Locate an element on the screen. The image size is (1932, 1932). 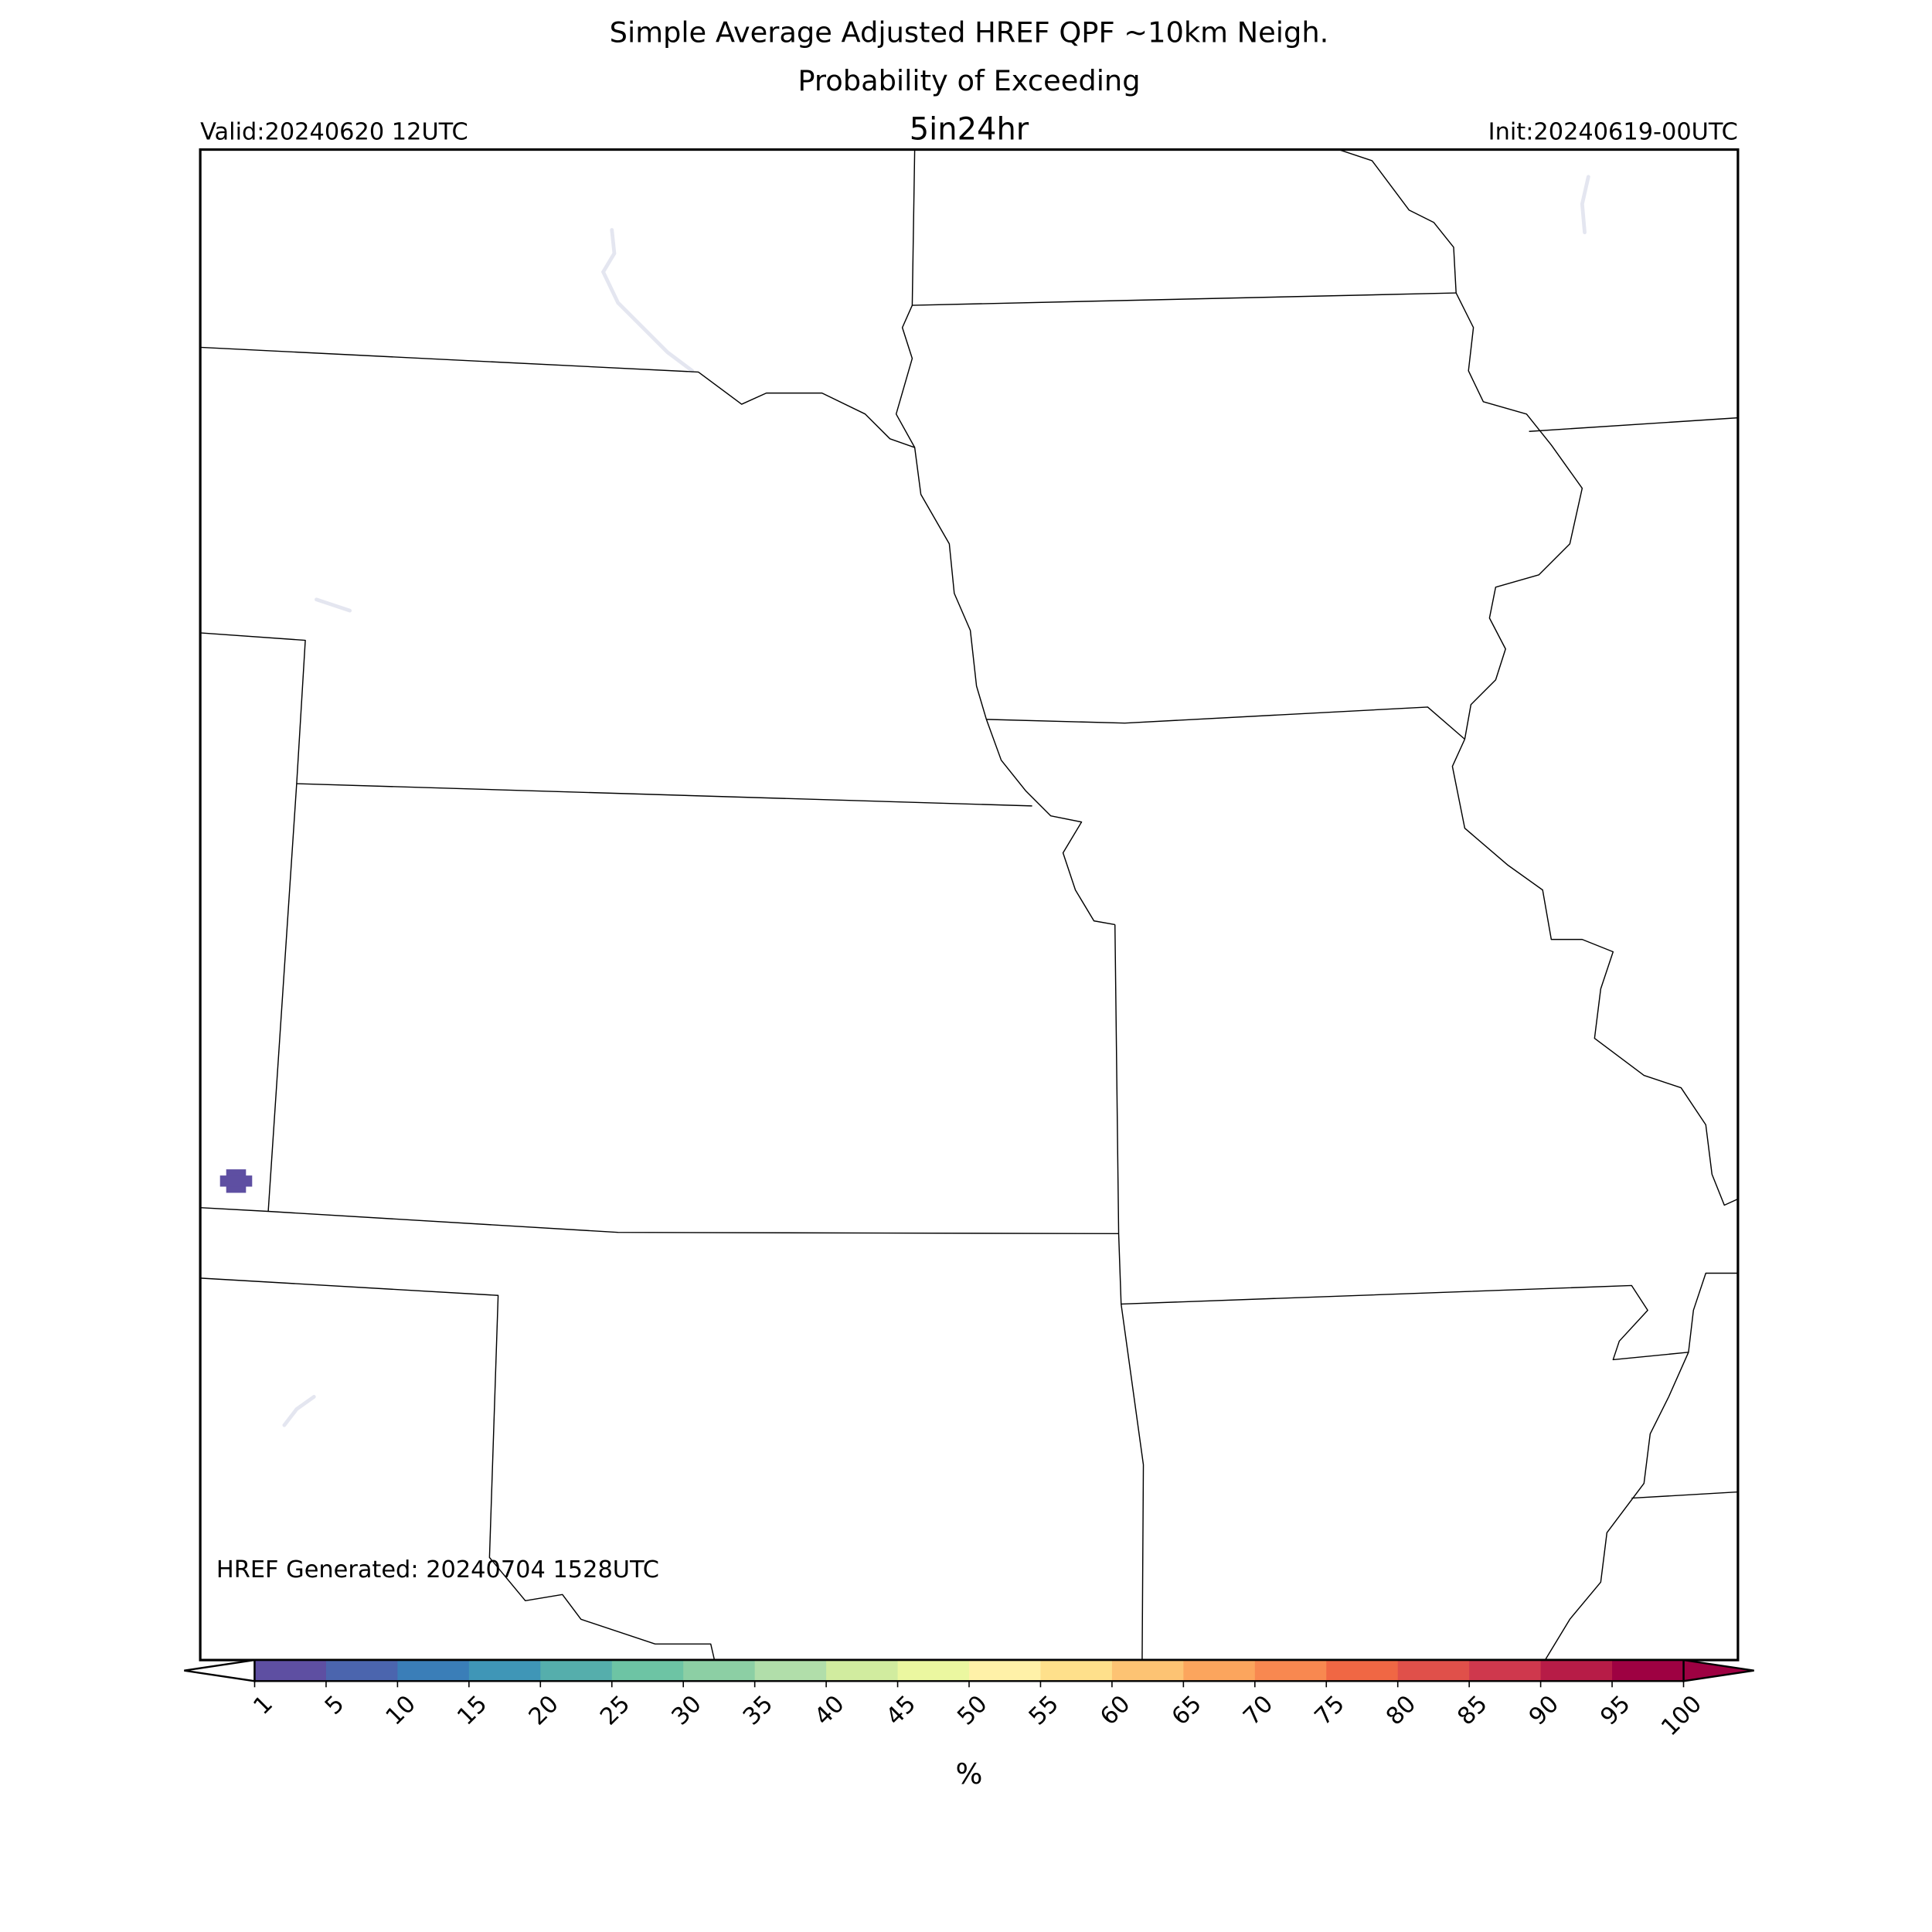
colorbar-label: % is located at coordinates (970, 1774).